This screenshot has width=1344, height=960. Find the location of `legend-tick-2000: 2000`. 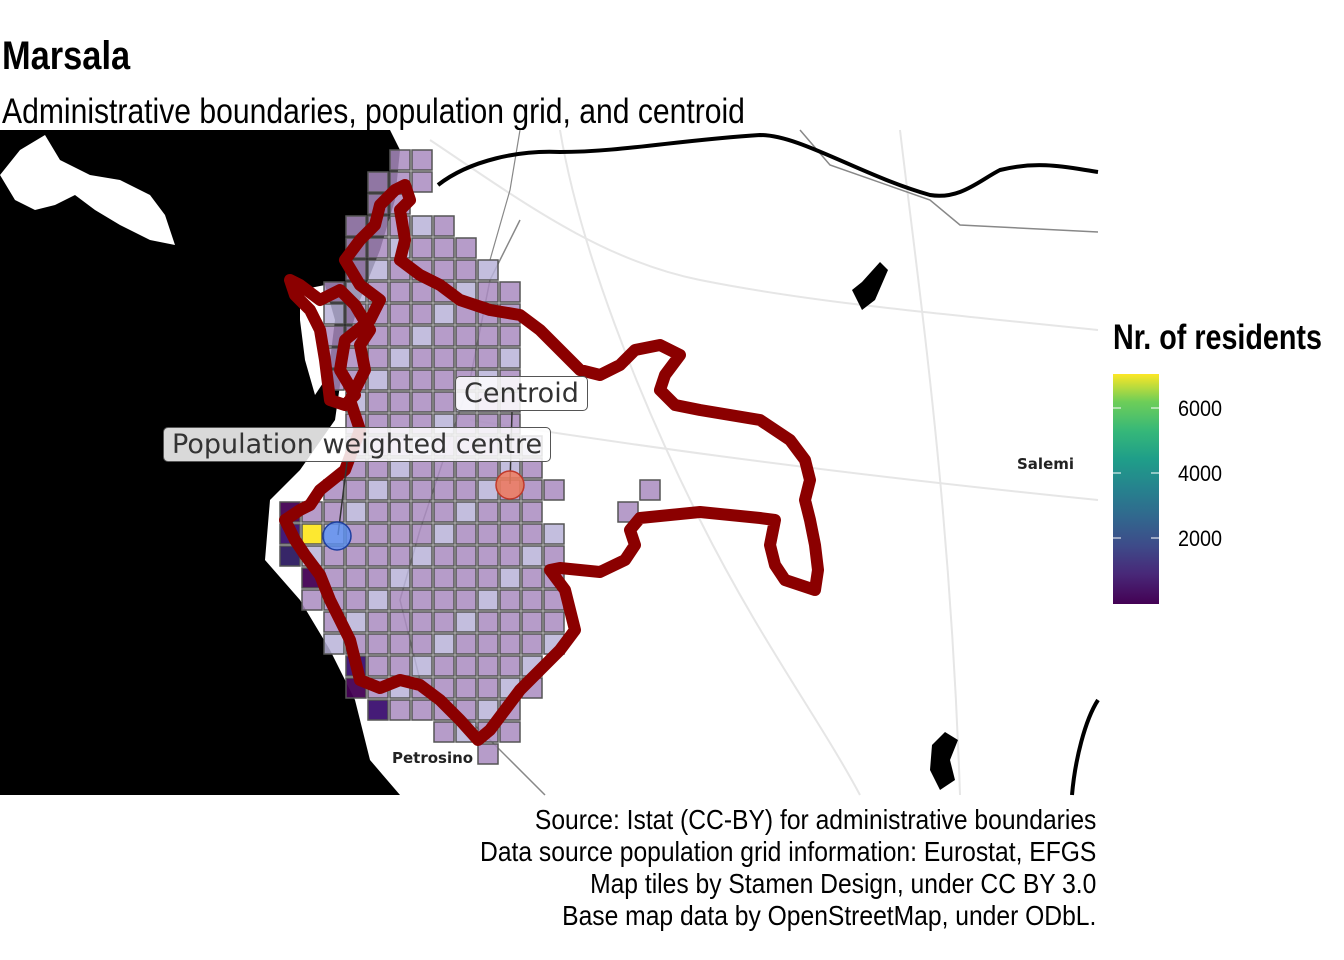

legend-tick-2000: 2000 is located at coordinates (1200, 538).